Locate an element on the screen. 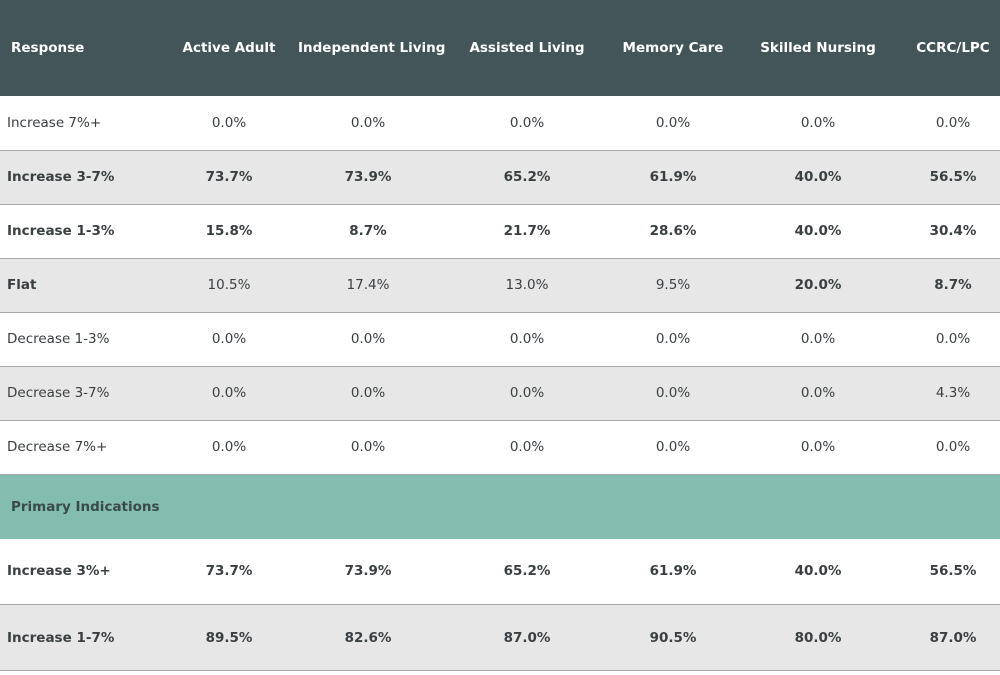 Image resolution: width=1000 pixels, height=675 pixels. value-cell: 90.5% is located at coordinates (673, 637).